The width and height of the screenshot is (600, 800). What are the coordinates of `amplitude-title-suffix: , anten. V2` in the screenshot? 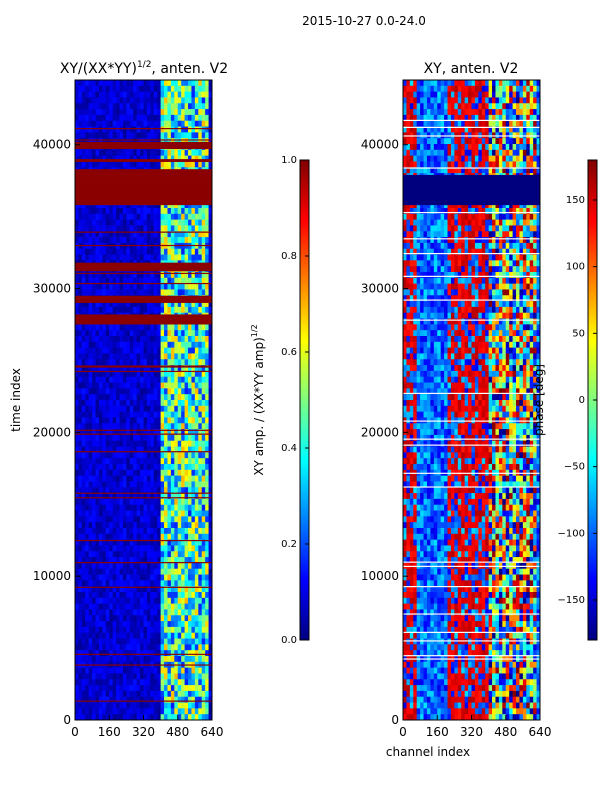 It's located at (189, 69).